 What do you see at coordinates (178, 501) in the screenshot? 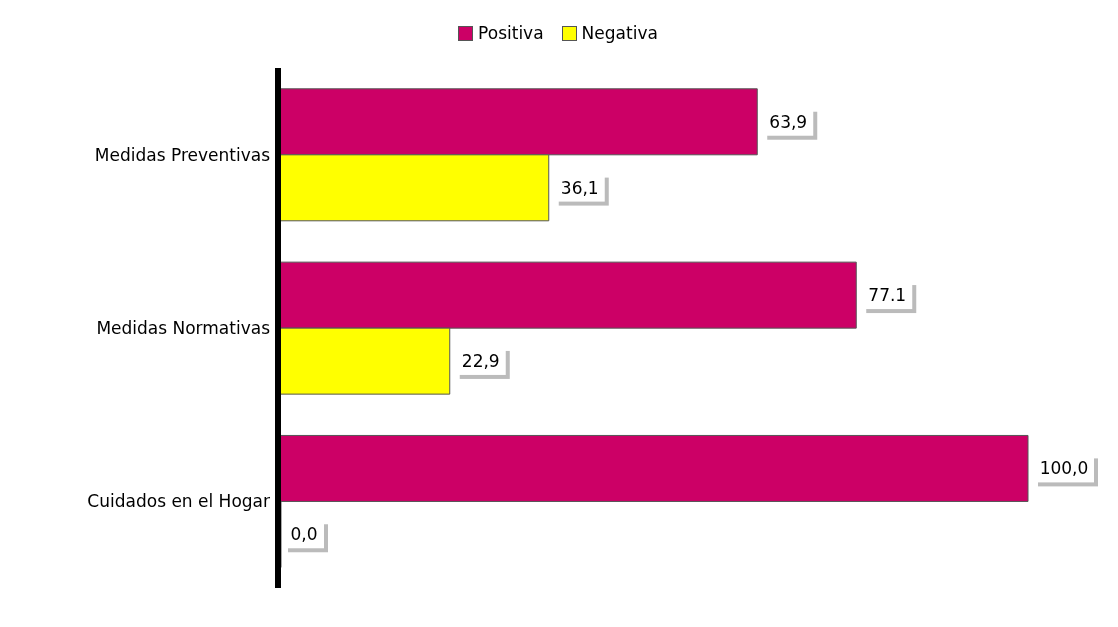
I see `y-tick-label: Cuidados en el Hogar` at bounding box center [178, 501].